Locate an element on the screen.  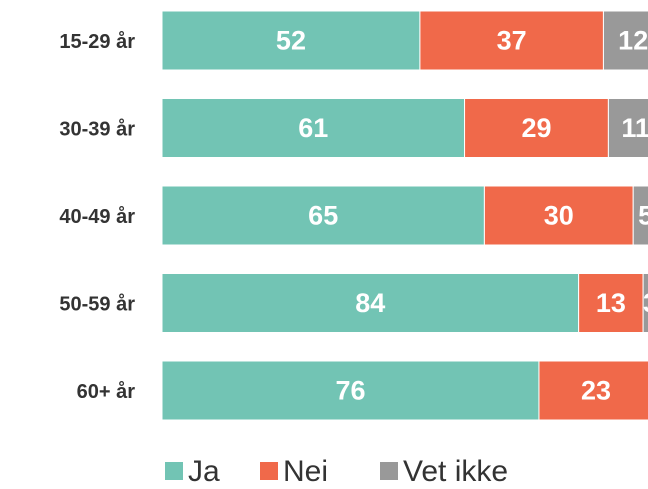
category-label: 60+ år is located at coordinates (106, 391).